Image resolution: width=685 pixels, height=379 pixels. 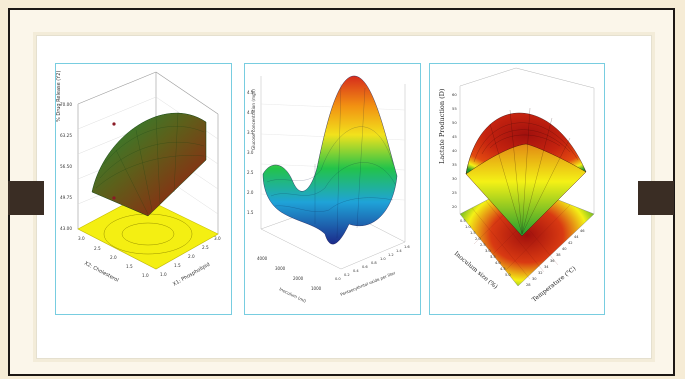 I want to click on y-tick-labels: 1.0 1.5 2.0 2.5 3.0, so click(x=190, y=256).